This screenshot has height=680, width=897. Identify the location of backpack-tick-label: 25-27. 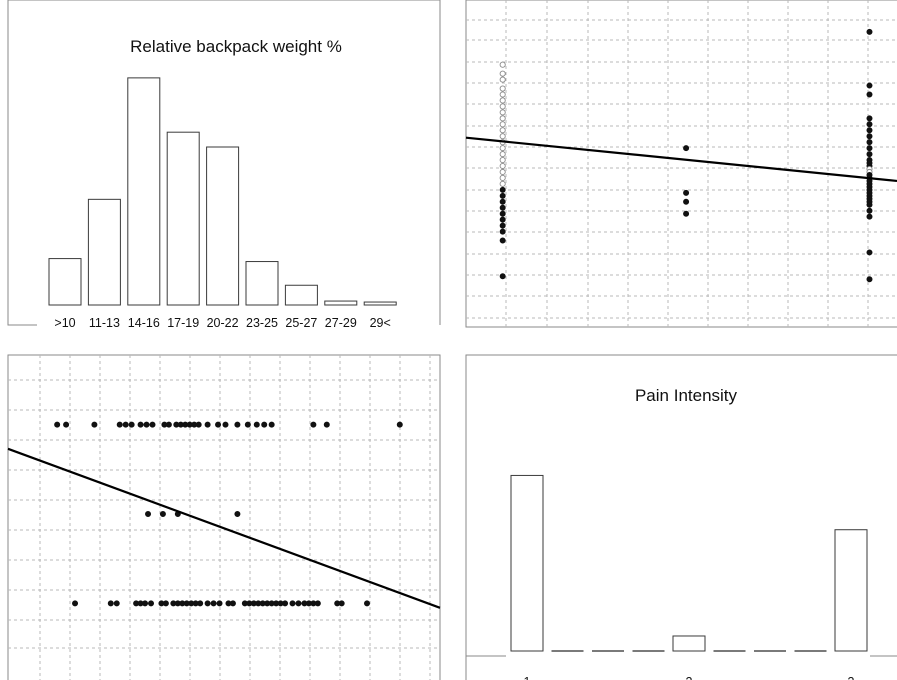
(301, 323).